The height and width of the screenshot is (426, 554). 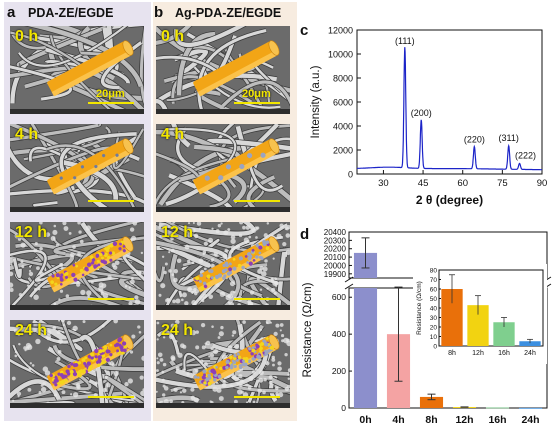 I want to click on inset-y-axis-label: Resistance (Ω/cm), so click(x=419, y=308).